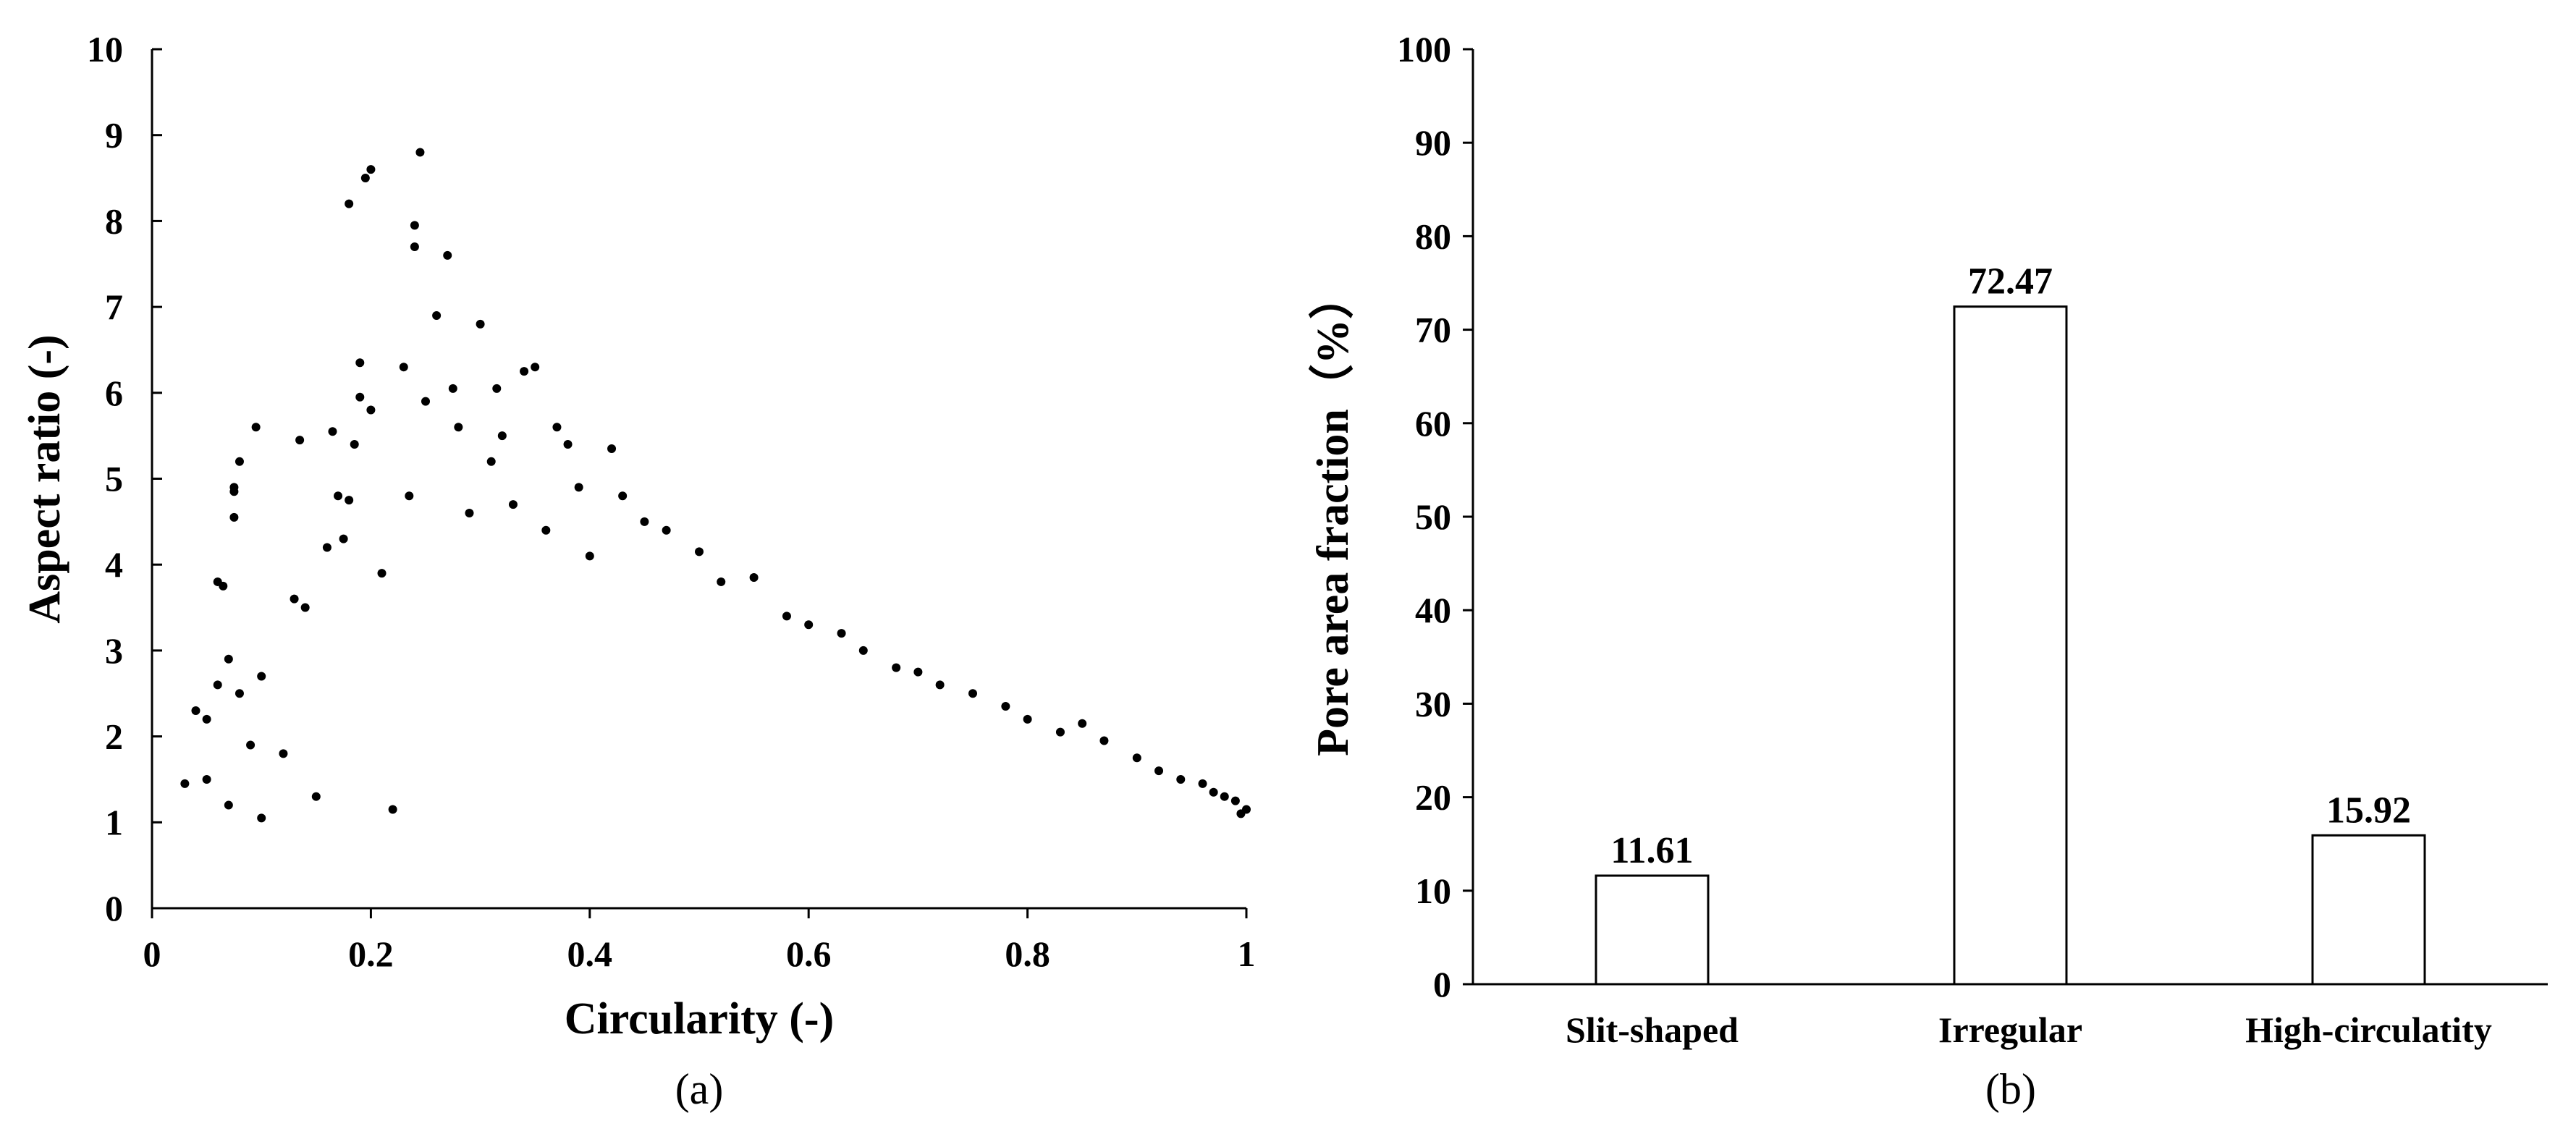 This screenshot has height=1134, width=2576. Describe the element at coordinates (2029, 1030) in the screenshot. I see `category-labels: Slit-shaped Irregular High-circulatity` at that location.